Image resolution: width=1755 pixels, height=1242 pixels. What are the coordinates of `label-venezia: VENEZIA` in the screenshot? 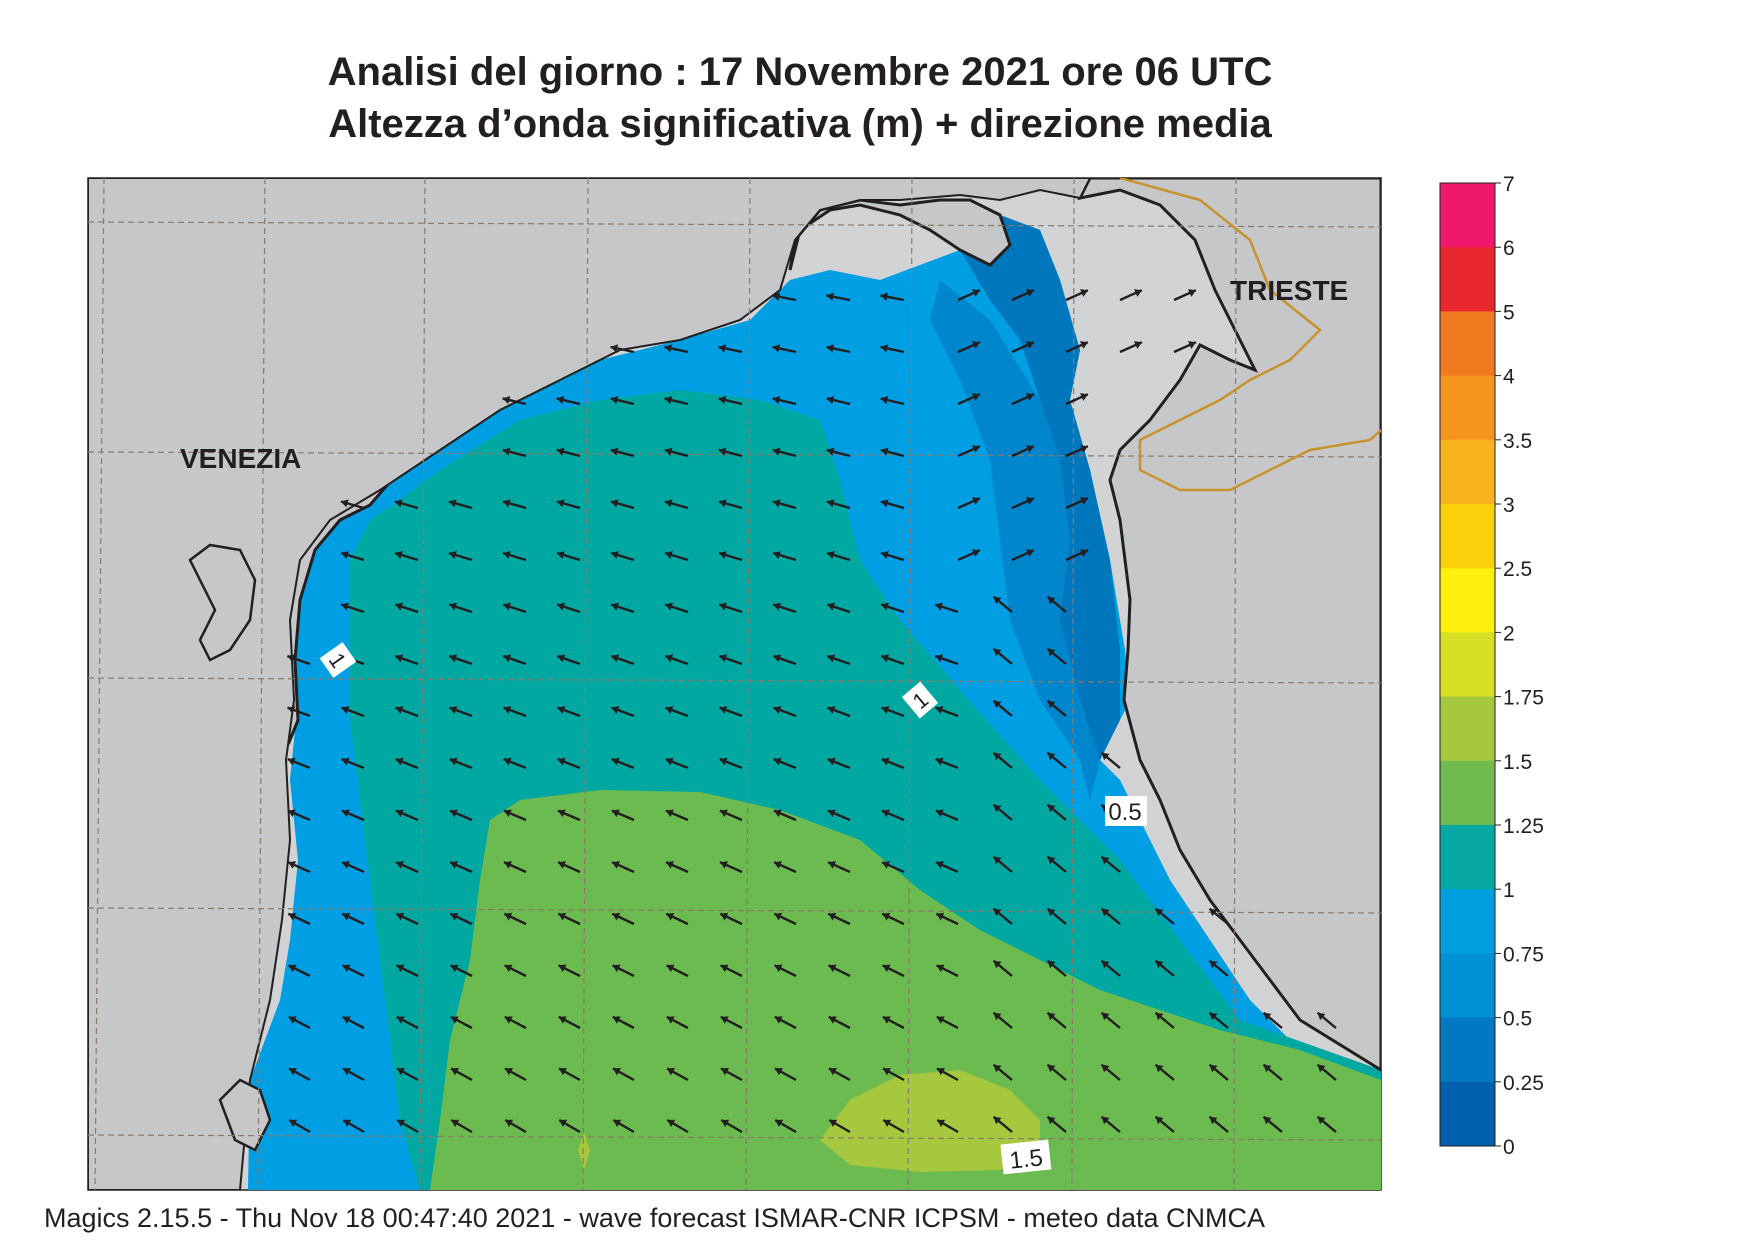 It's located at (240, 458).